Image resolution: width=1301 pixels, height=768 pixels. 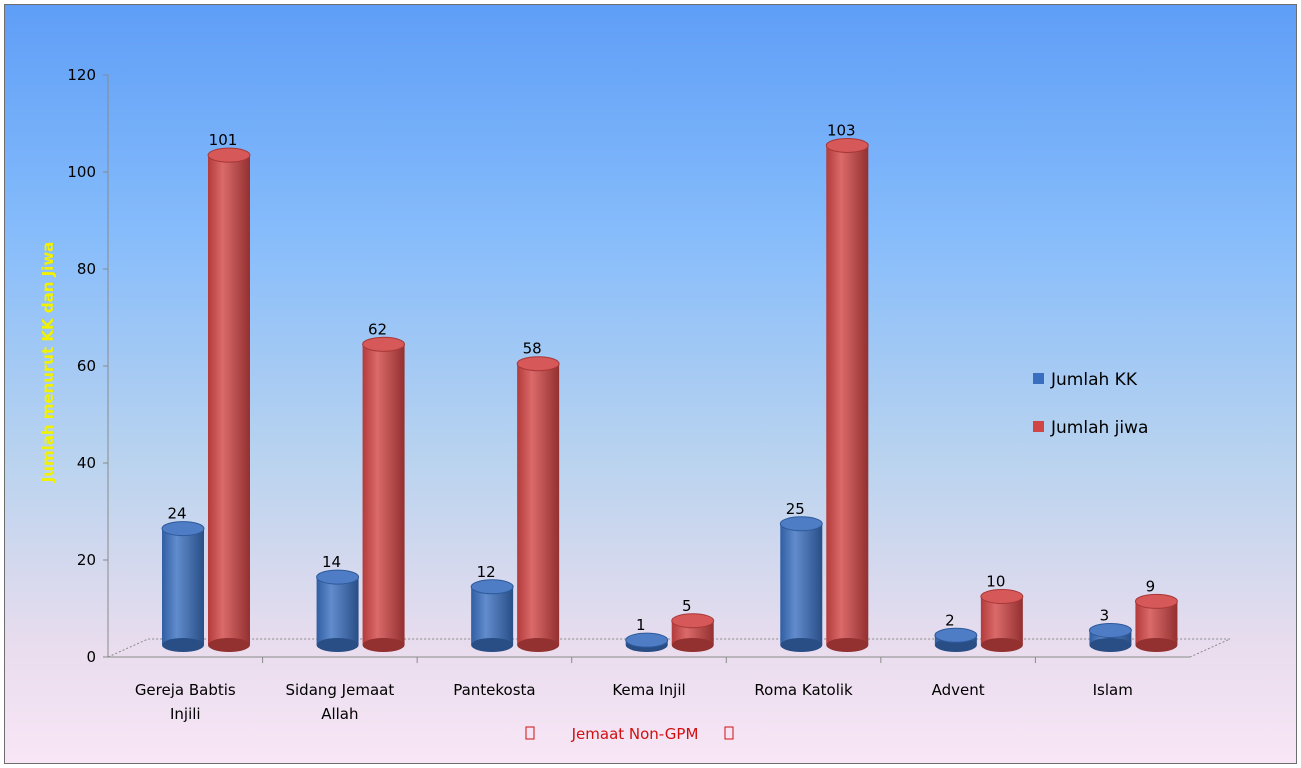 I want to click on data-label: 2, so click(x=950, y=620).